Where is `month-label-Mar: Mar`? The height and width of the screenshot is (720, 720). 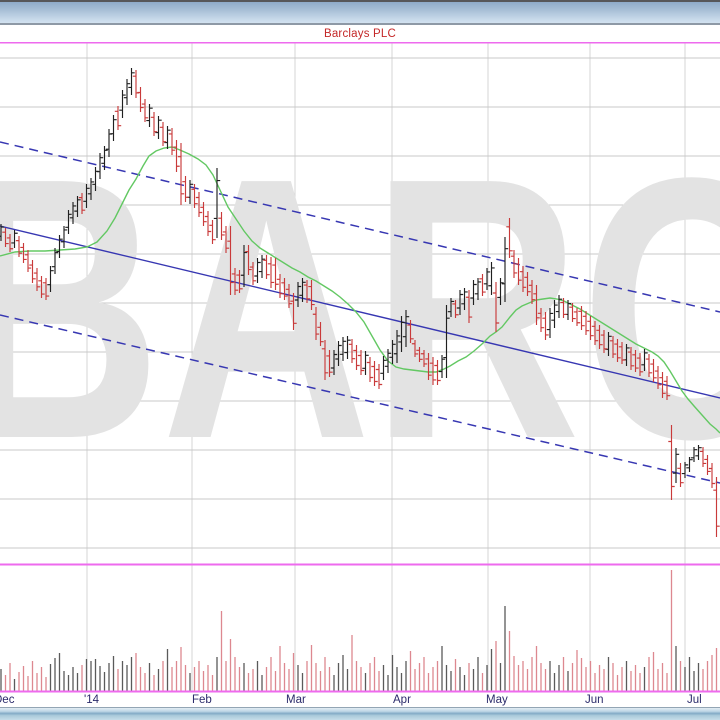
month-label-Mar: Mar is located at coordinates (296, 700).